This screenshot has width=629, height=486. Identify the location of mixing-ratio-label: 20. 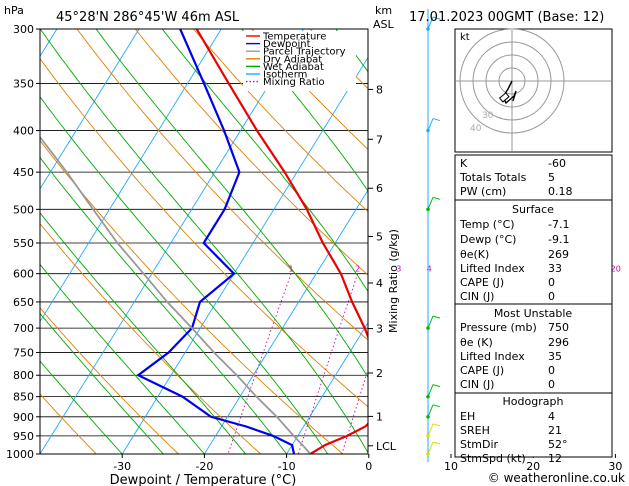
(616, 269).